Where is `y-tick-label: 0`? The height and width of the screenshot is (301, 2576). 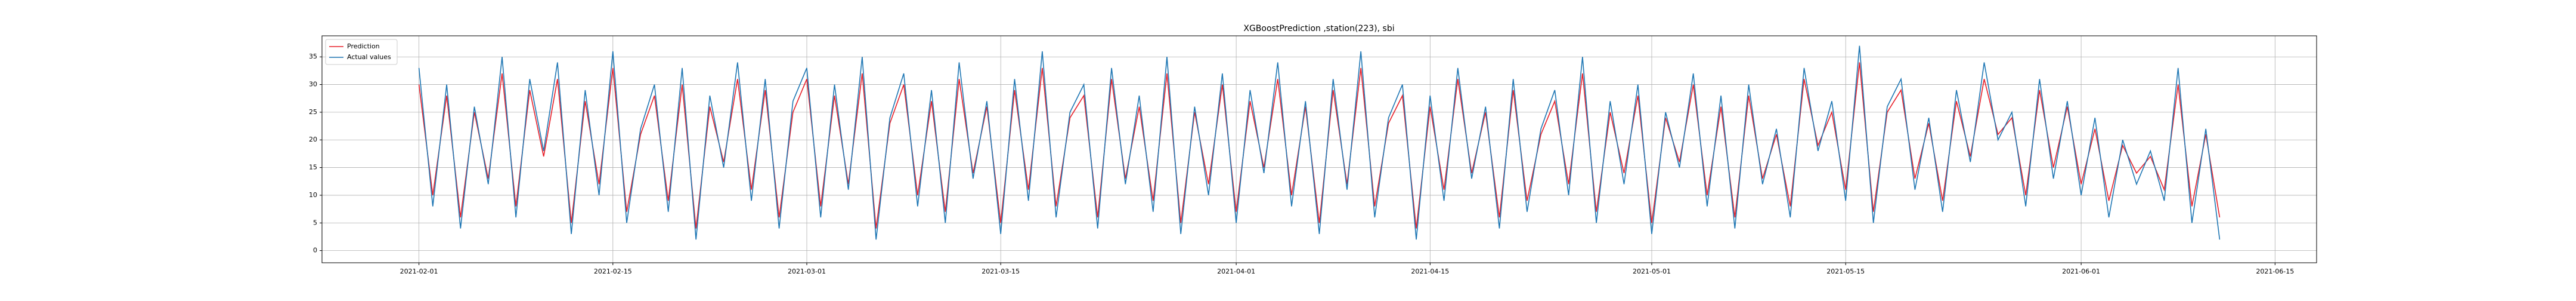
y-tick-label: 0 is located at coordinates (315, 250).